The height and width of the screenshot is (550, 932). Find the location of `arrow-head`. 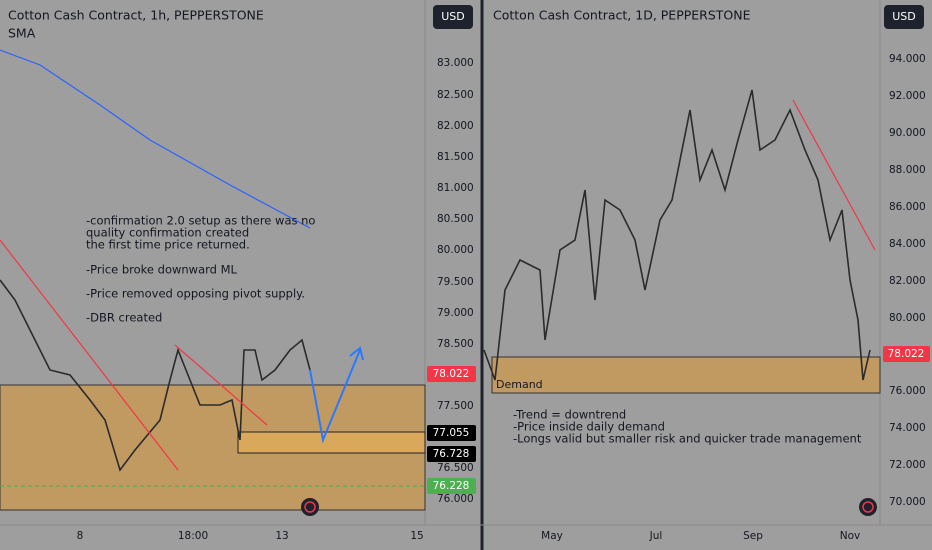

arrow-head is located at coordinates (356, 353).